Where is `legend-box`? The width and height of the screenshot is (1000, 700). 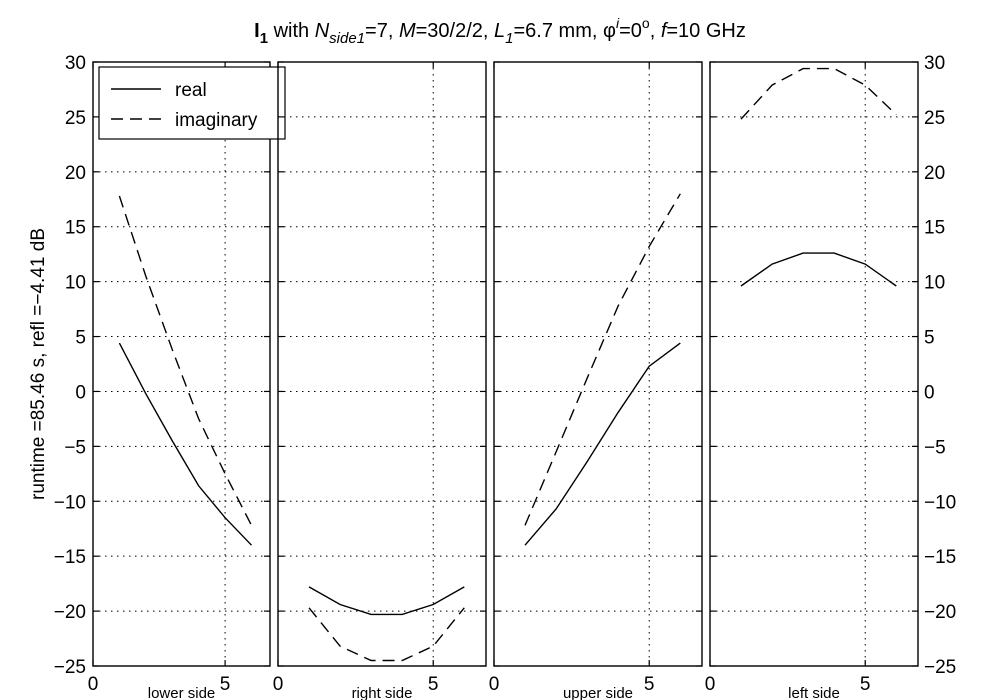
legend-box is located at coordinates (192, 103).